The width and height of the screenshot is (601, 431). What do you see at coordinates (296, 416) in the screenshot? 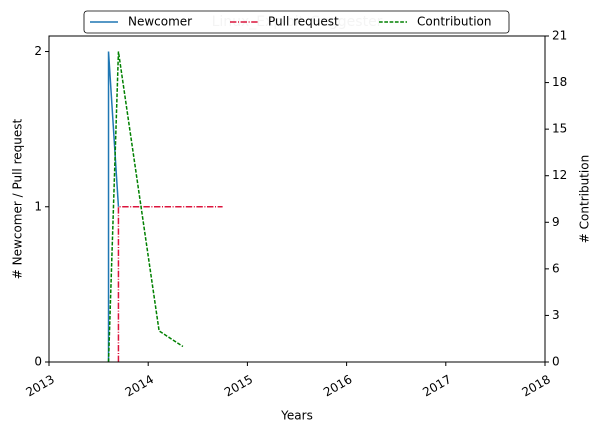
I see `x-axis-label: Years` at bounding box center [296, 416].